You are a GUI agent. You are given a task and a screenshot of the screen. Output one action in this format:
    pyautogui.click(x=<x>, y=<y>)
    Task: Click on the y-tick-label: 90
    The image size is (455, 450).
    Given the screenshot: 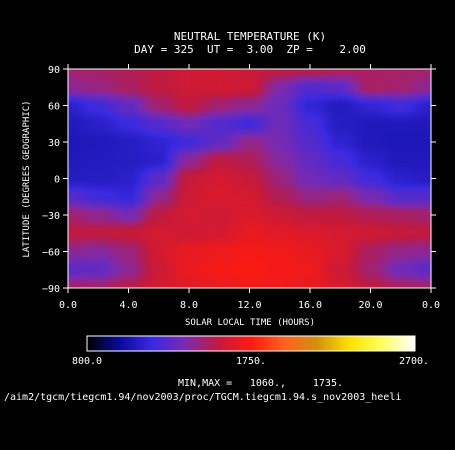 What is the action you would take?
    pyautogui.click(x=54, y=70)
    